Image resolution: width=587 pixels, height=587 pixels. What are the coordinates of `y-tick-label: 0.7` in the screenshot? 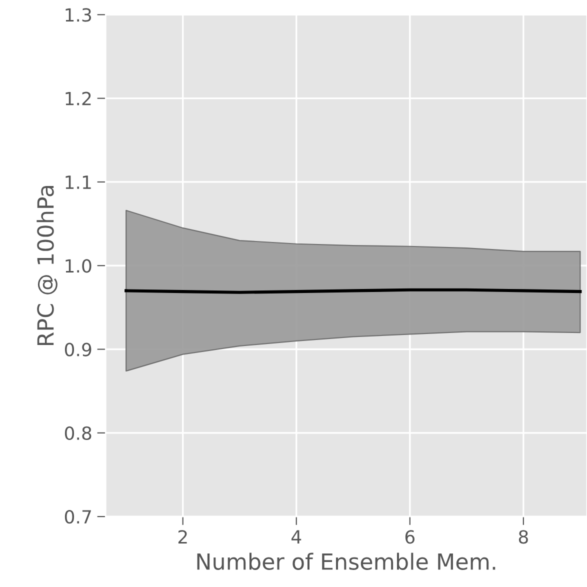 It's located at (77, 517).